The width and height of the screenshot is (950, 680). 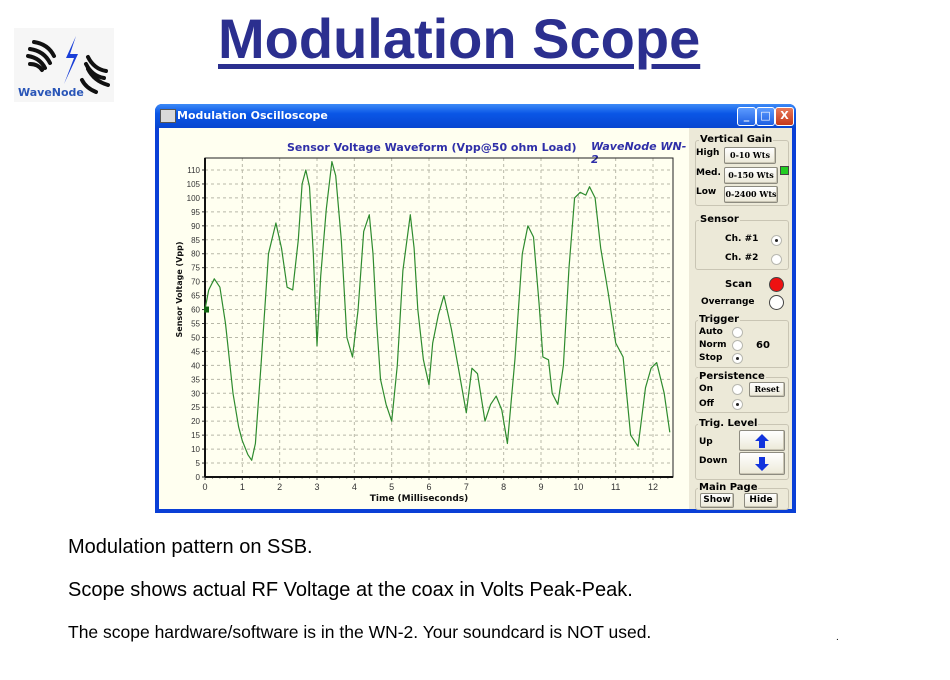 I want to click on main-page-label: Main Page, so click(x=728, y=487).